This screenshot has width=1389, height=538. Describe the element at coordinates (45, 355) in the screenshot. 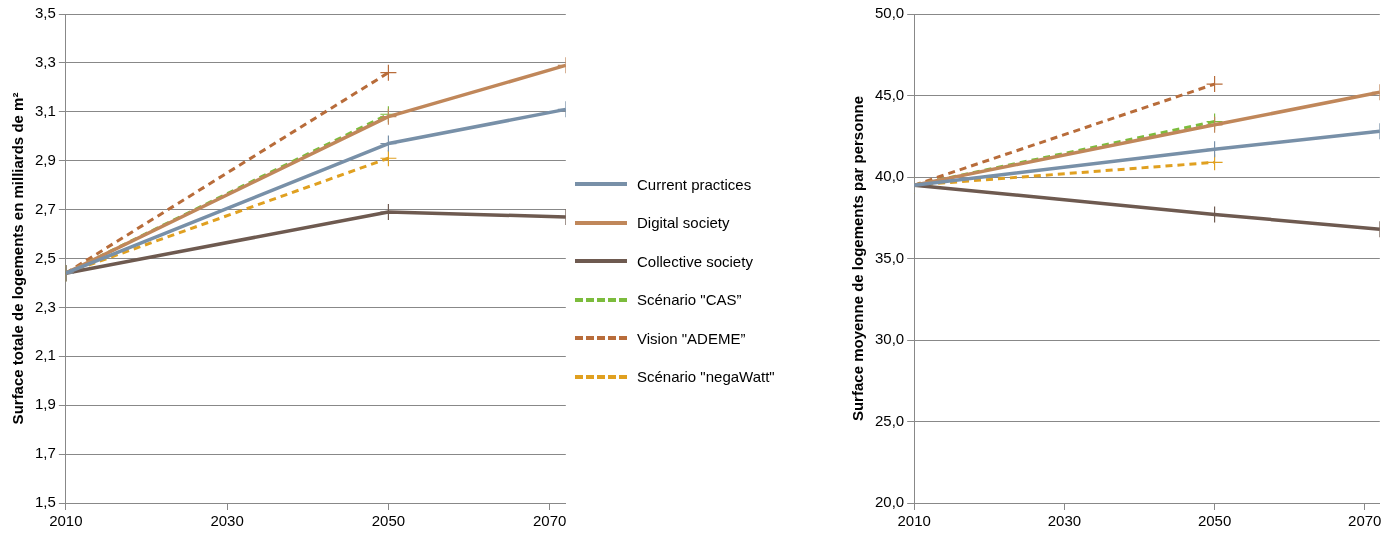

I see `y-tick-label: 2,1` at that location.